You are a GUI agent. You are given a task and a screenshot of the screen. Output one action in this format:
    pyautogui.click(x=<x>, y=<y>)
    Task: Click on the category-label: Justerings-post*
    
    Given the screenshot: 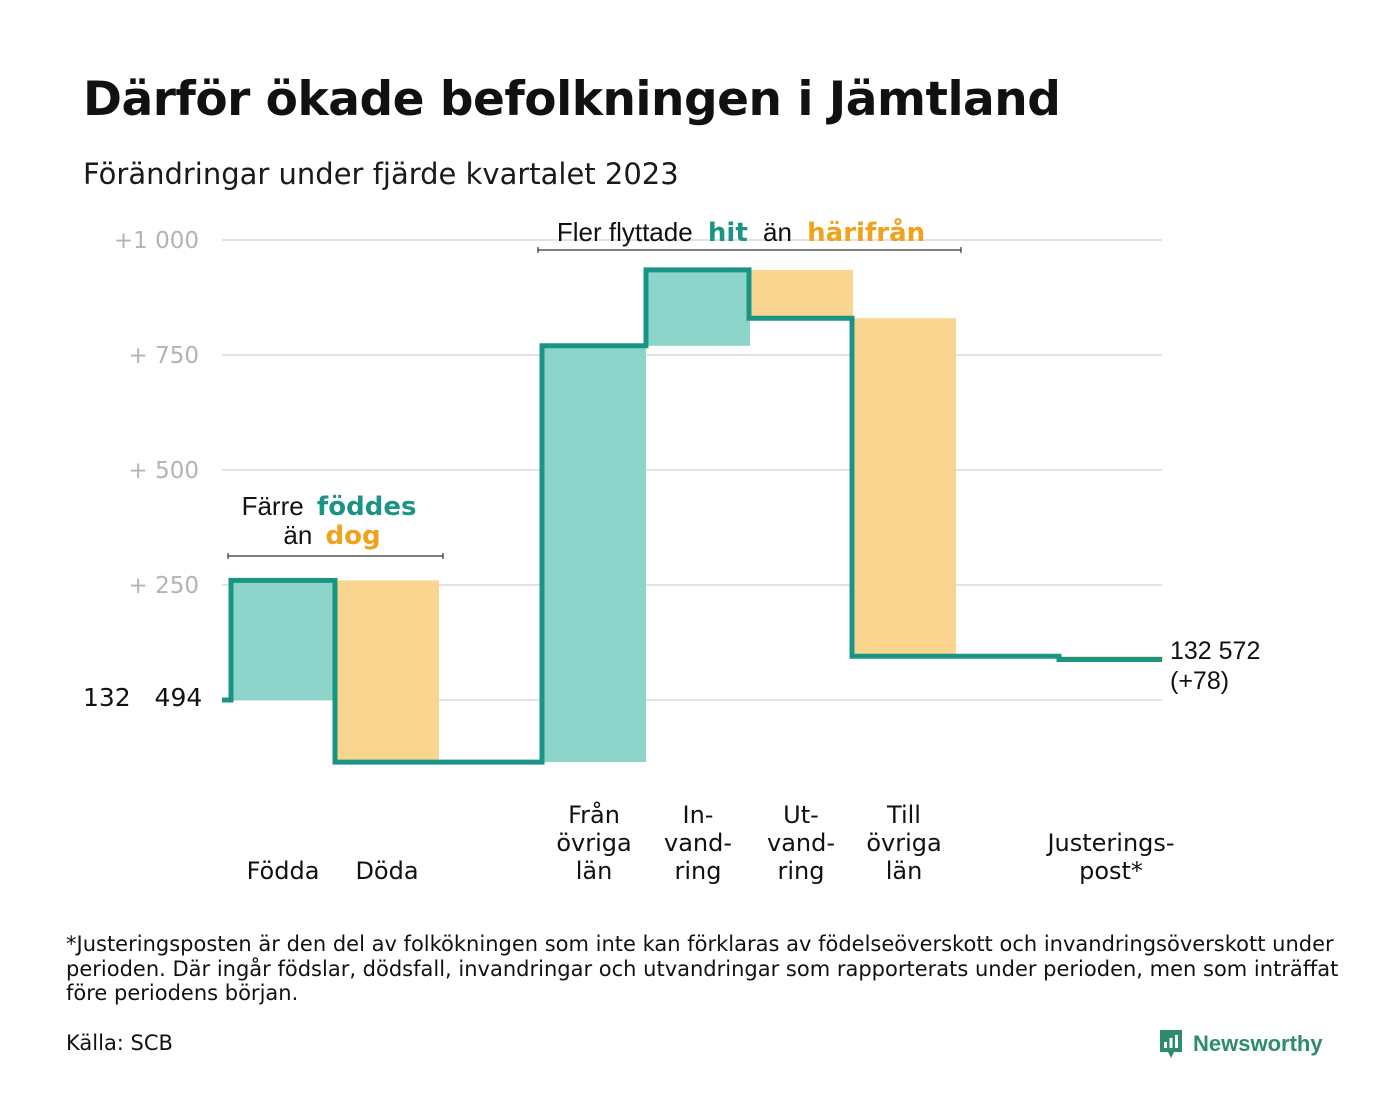 What is the action you would take?
    pyautogui.click(x=1109, y=857)
    